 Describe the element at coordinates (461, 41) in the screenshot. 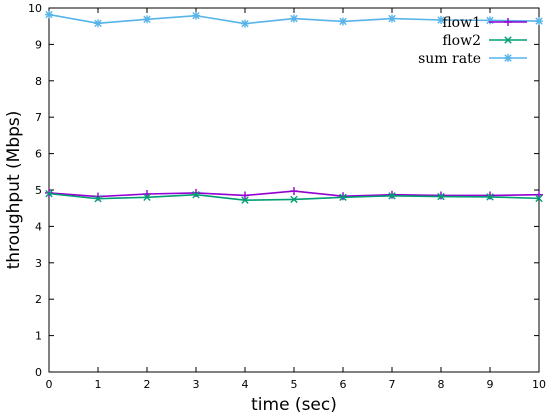

I see `legend-label: flow2` at that location.